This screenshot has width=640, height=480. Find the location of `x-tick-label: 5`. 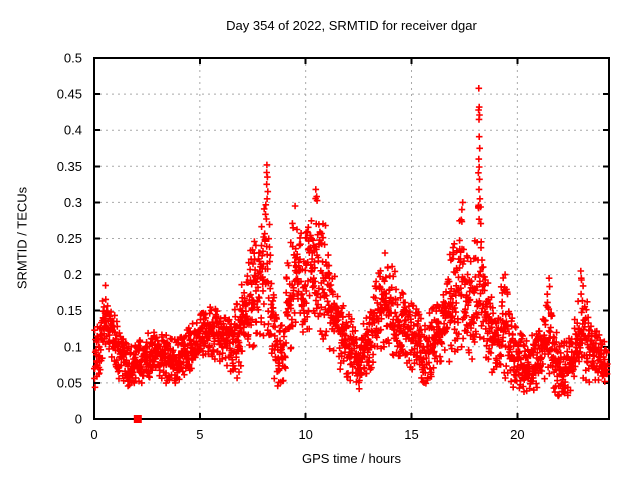

x-tick-label: 5 is located at coordinates (199, 434).